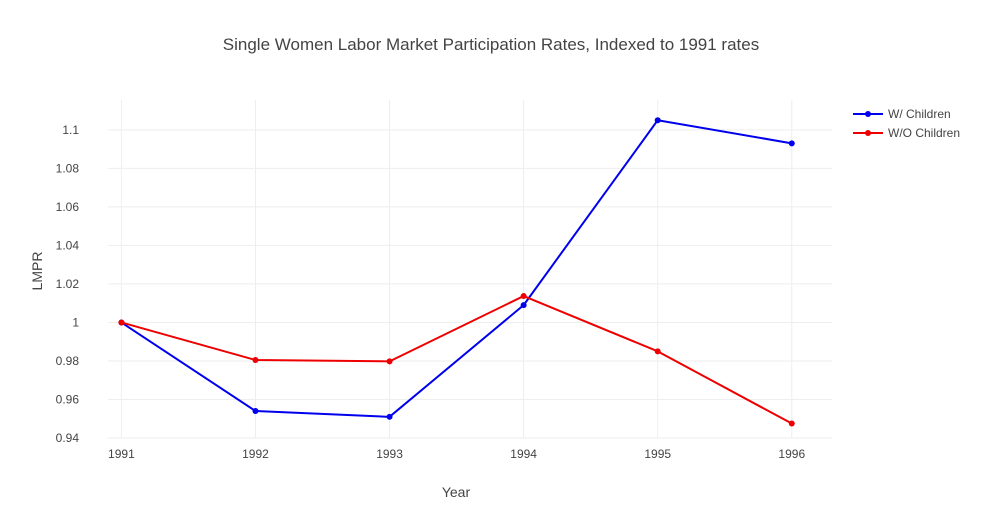 Image resolution: width=982 pixels, height=525 pixels. What do you see at coordinates (255, 454) in the screenshot?
I see `x-tick-label: 1992` at bounding box center [255, 454].